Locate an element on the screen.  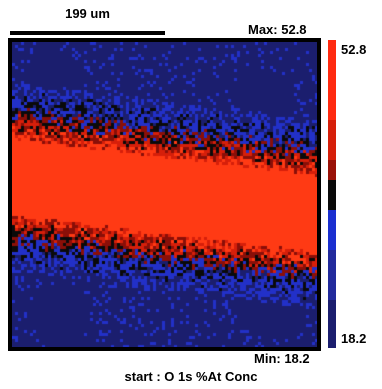
color-scale-max: 52.8 is located at coordinates (354, 49).